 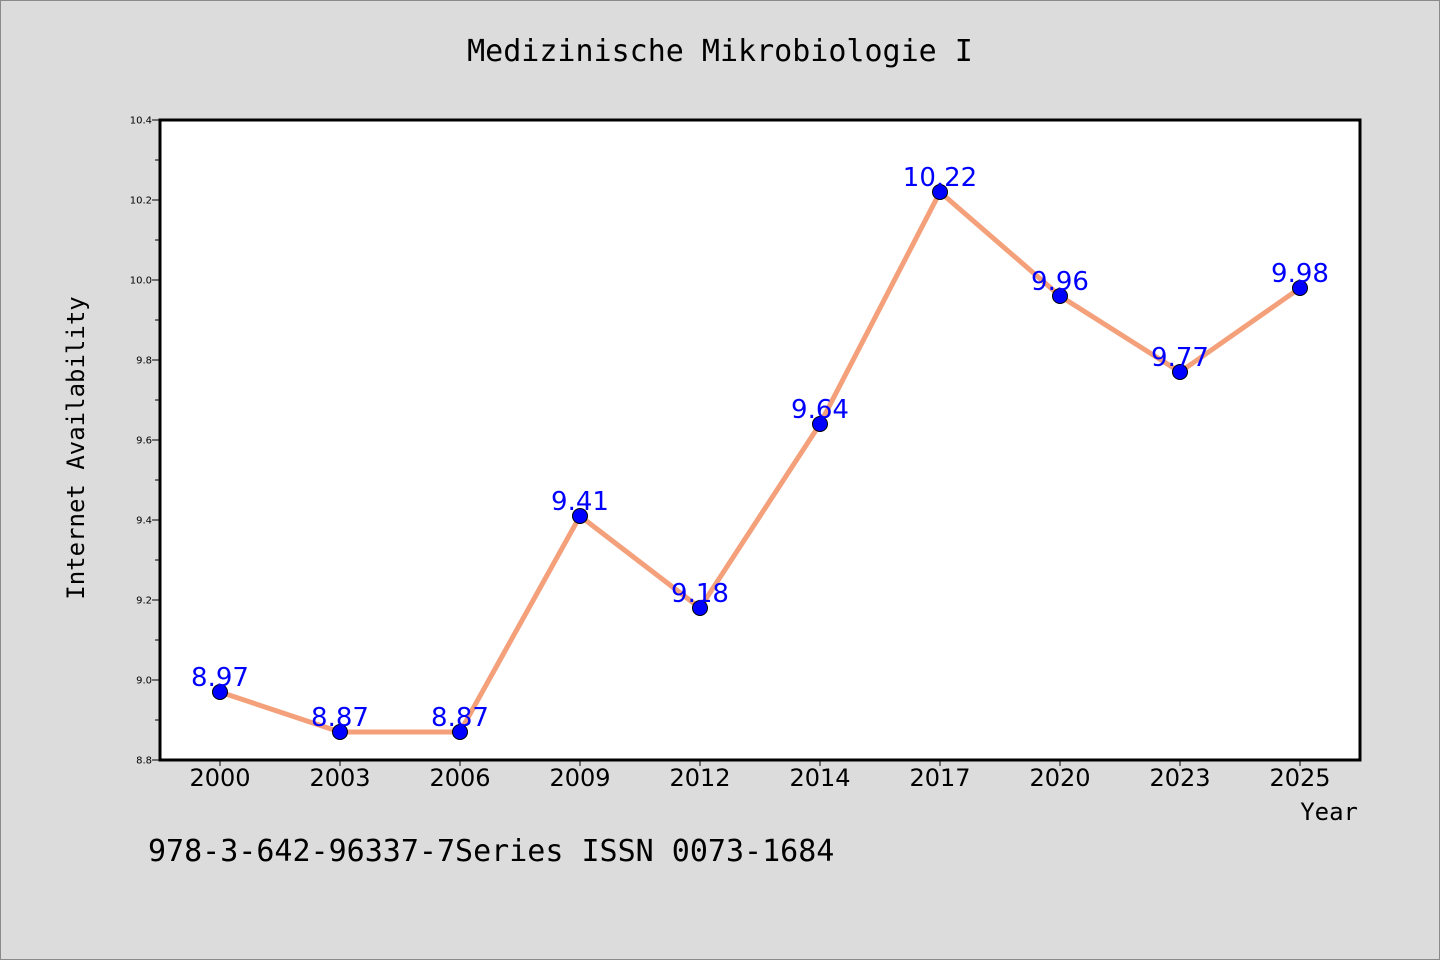 What do you see at coordinates (720, 51) in the screenshot?
I see `chart-title: Medizinische Mikrobiologie I` at bounding box center [720, 51].